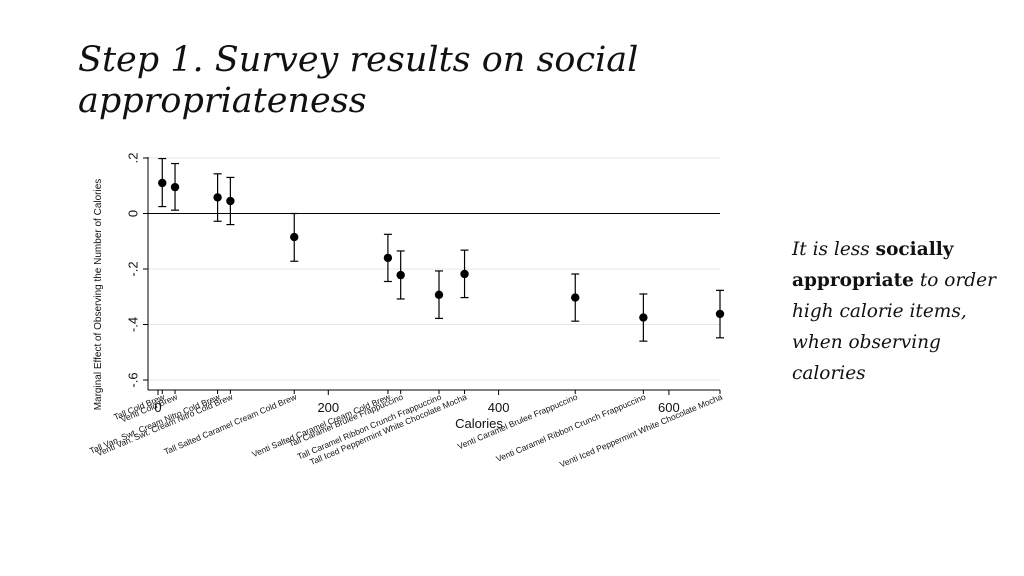 The height and width of the screenshot is (576, 1024). I want to click on x-ticks: 0 200 400 600, so click(437, 402).